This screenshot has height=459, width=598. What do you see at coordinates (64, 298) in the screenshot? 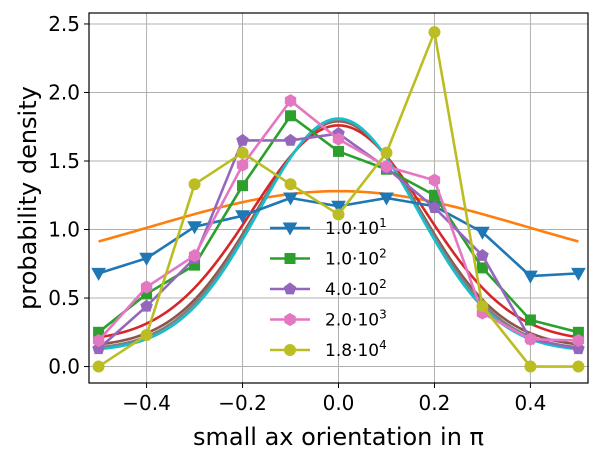
I see `y-tick-label: 0.5` at bounding box center [64, 298].